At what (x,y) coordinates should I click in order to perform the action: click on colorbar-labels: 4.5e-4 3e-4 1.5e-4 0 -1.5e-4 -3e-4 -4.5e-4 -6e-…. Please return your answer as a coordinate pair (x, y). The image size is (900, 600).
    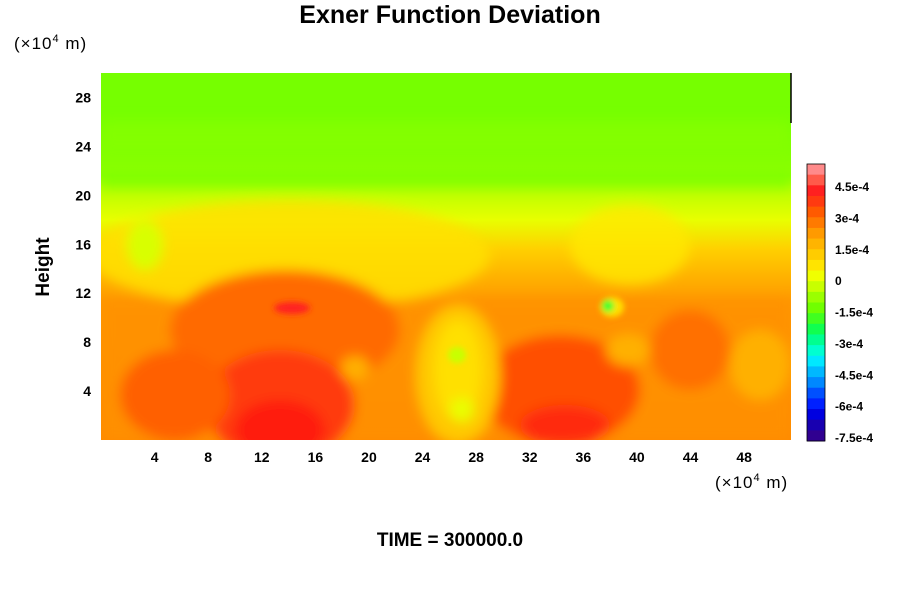
    Looking at the image, I should click on (854, 312).